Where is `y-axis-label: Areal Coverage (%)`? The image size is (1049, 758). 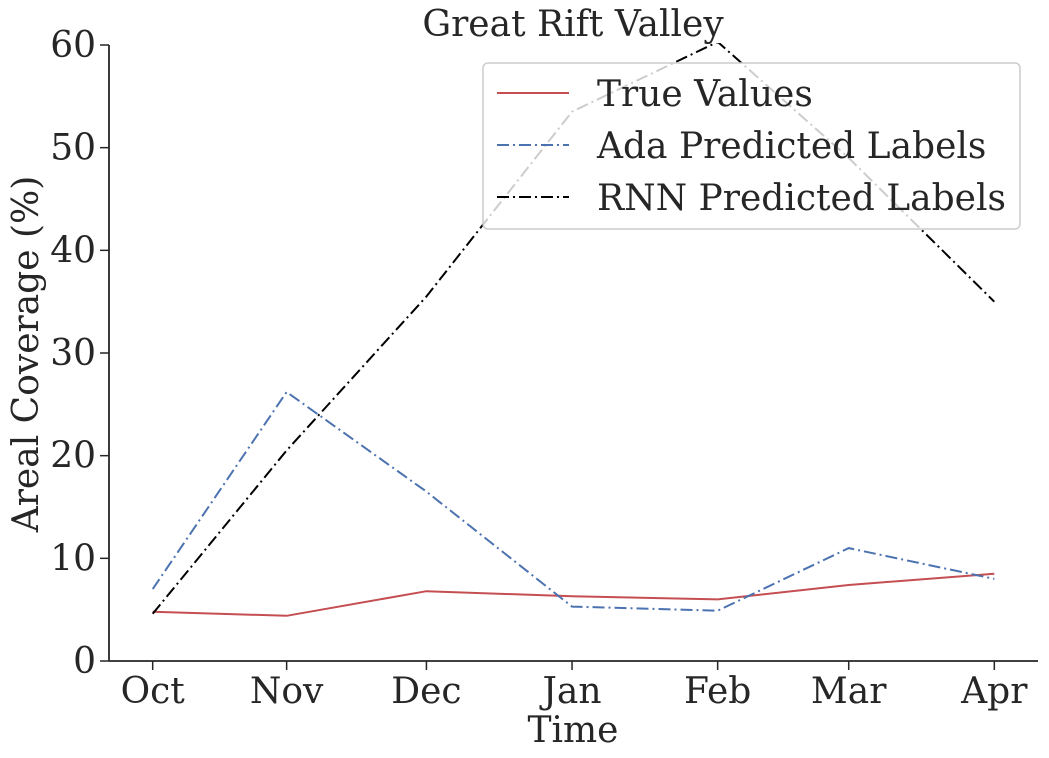 y-axis-label: Areal Coverage (%) is located at coordinates (26, 355).